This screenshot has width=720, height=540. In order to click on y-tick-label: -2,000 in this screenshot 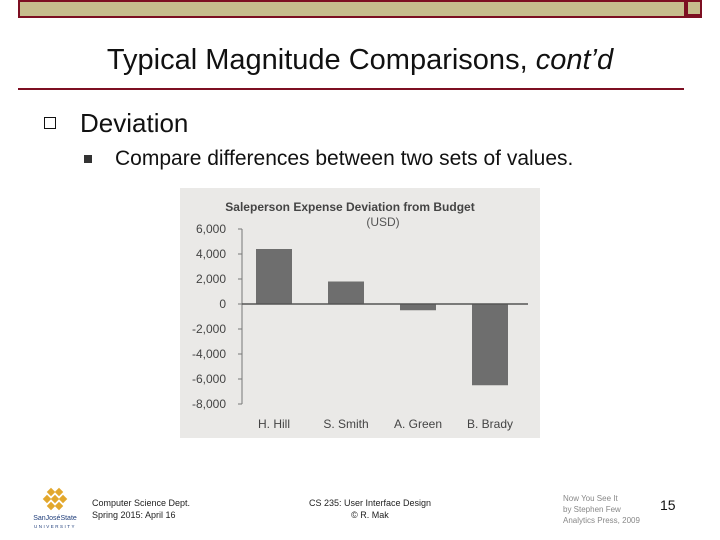, I will do `click(209, 329)`.